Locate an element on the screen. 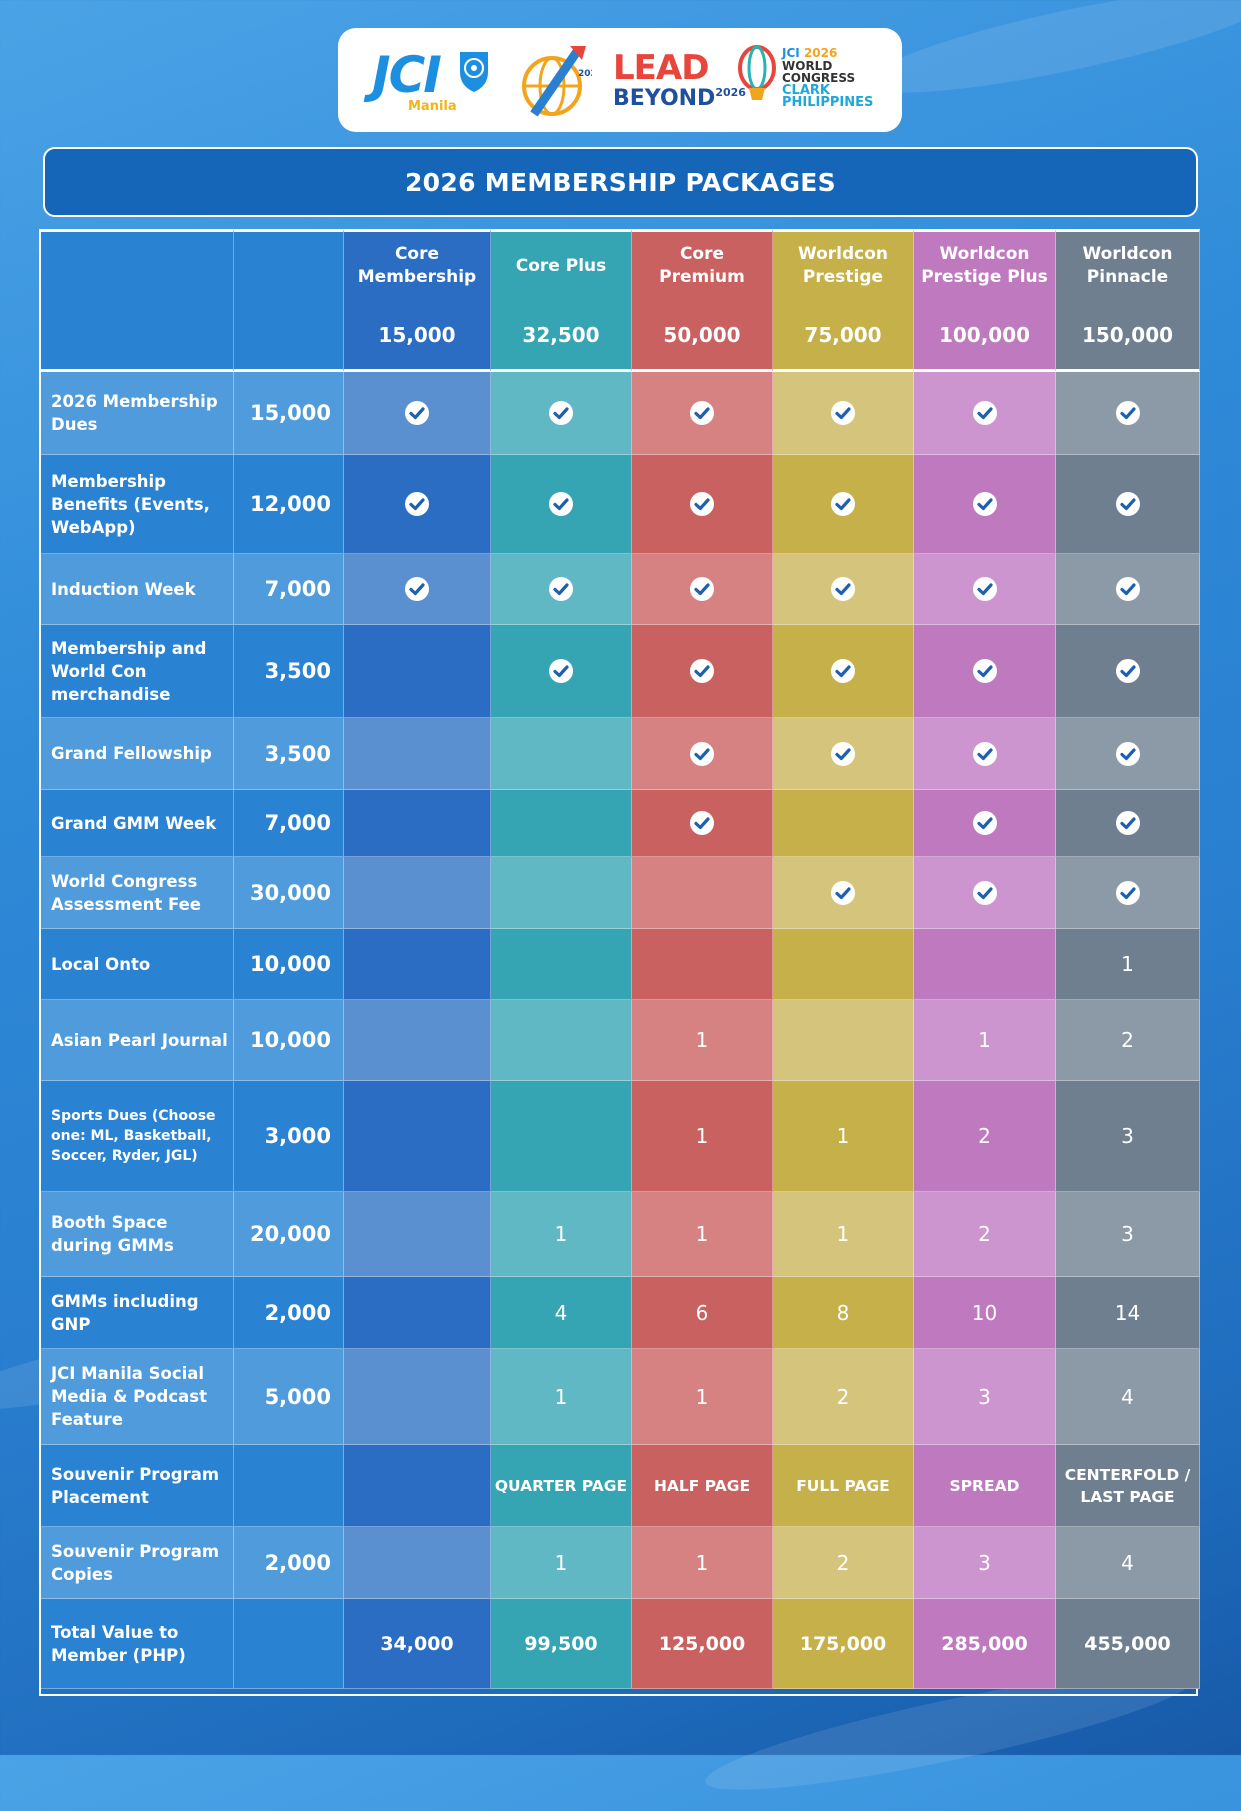  table-cell: 455,000 is located at coordinates (1128, 1644).